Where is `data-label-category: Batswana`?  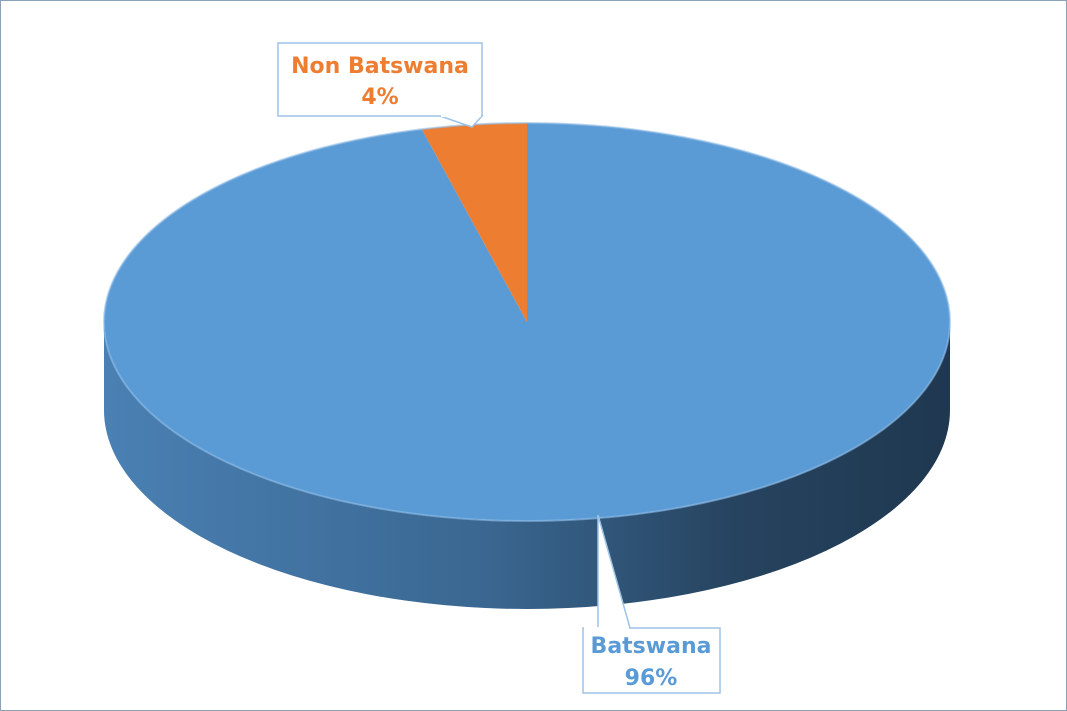
data-label-category: Batswana is located at coordinates (651, 646).